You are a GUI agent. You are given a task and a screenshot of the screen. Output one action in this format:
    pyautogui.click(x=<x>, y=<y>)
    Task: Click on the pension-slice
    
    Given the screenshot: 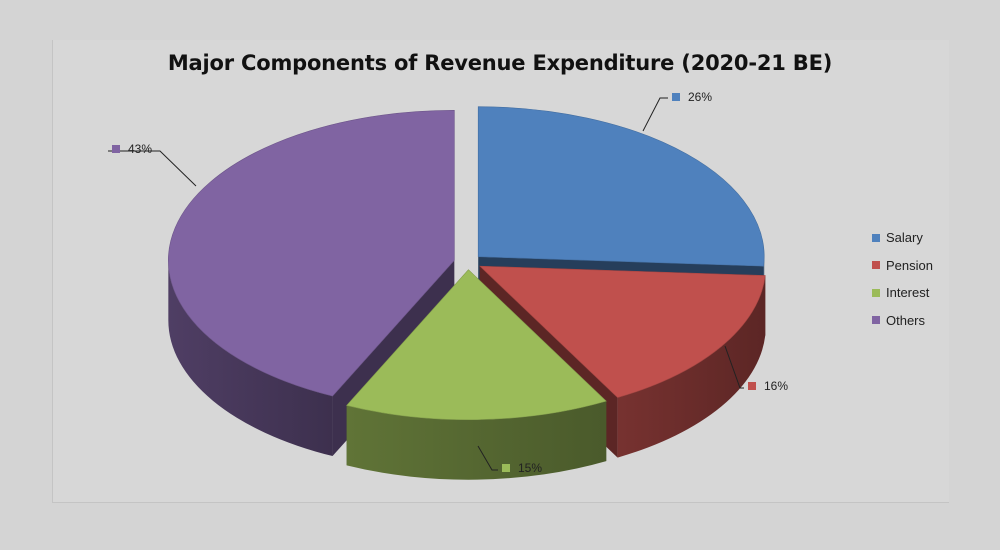 What is the action you would take?
    pyautogui.click(x=622, y=331)
    